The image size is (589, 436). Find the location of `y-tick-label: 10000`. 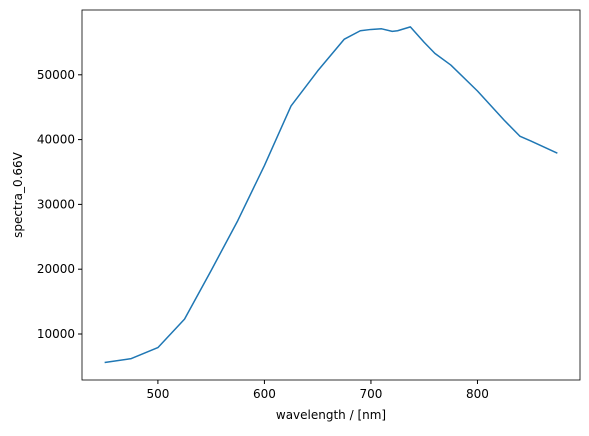

y-tick-label: 10000 is located at coordinates (56, 334).